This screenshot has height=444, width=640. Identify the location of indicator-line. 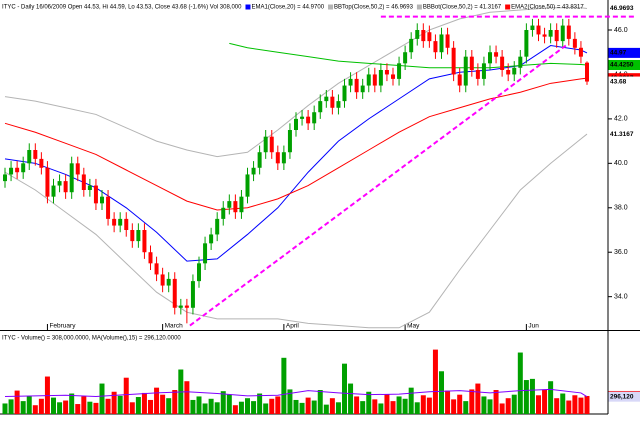
(408, 55).